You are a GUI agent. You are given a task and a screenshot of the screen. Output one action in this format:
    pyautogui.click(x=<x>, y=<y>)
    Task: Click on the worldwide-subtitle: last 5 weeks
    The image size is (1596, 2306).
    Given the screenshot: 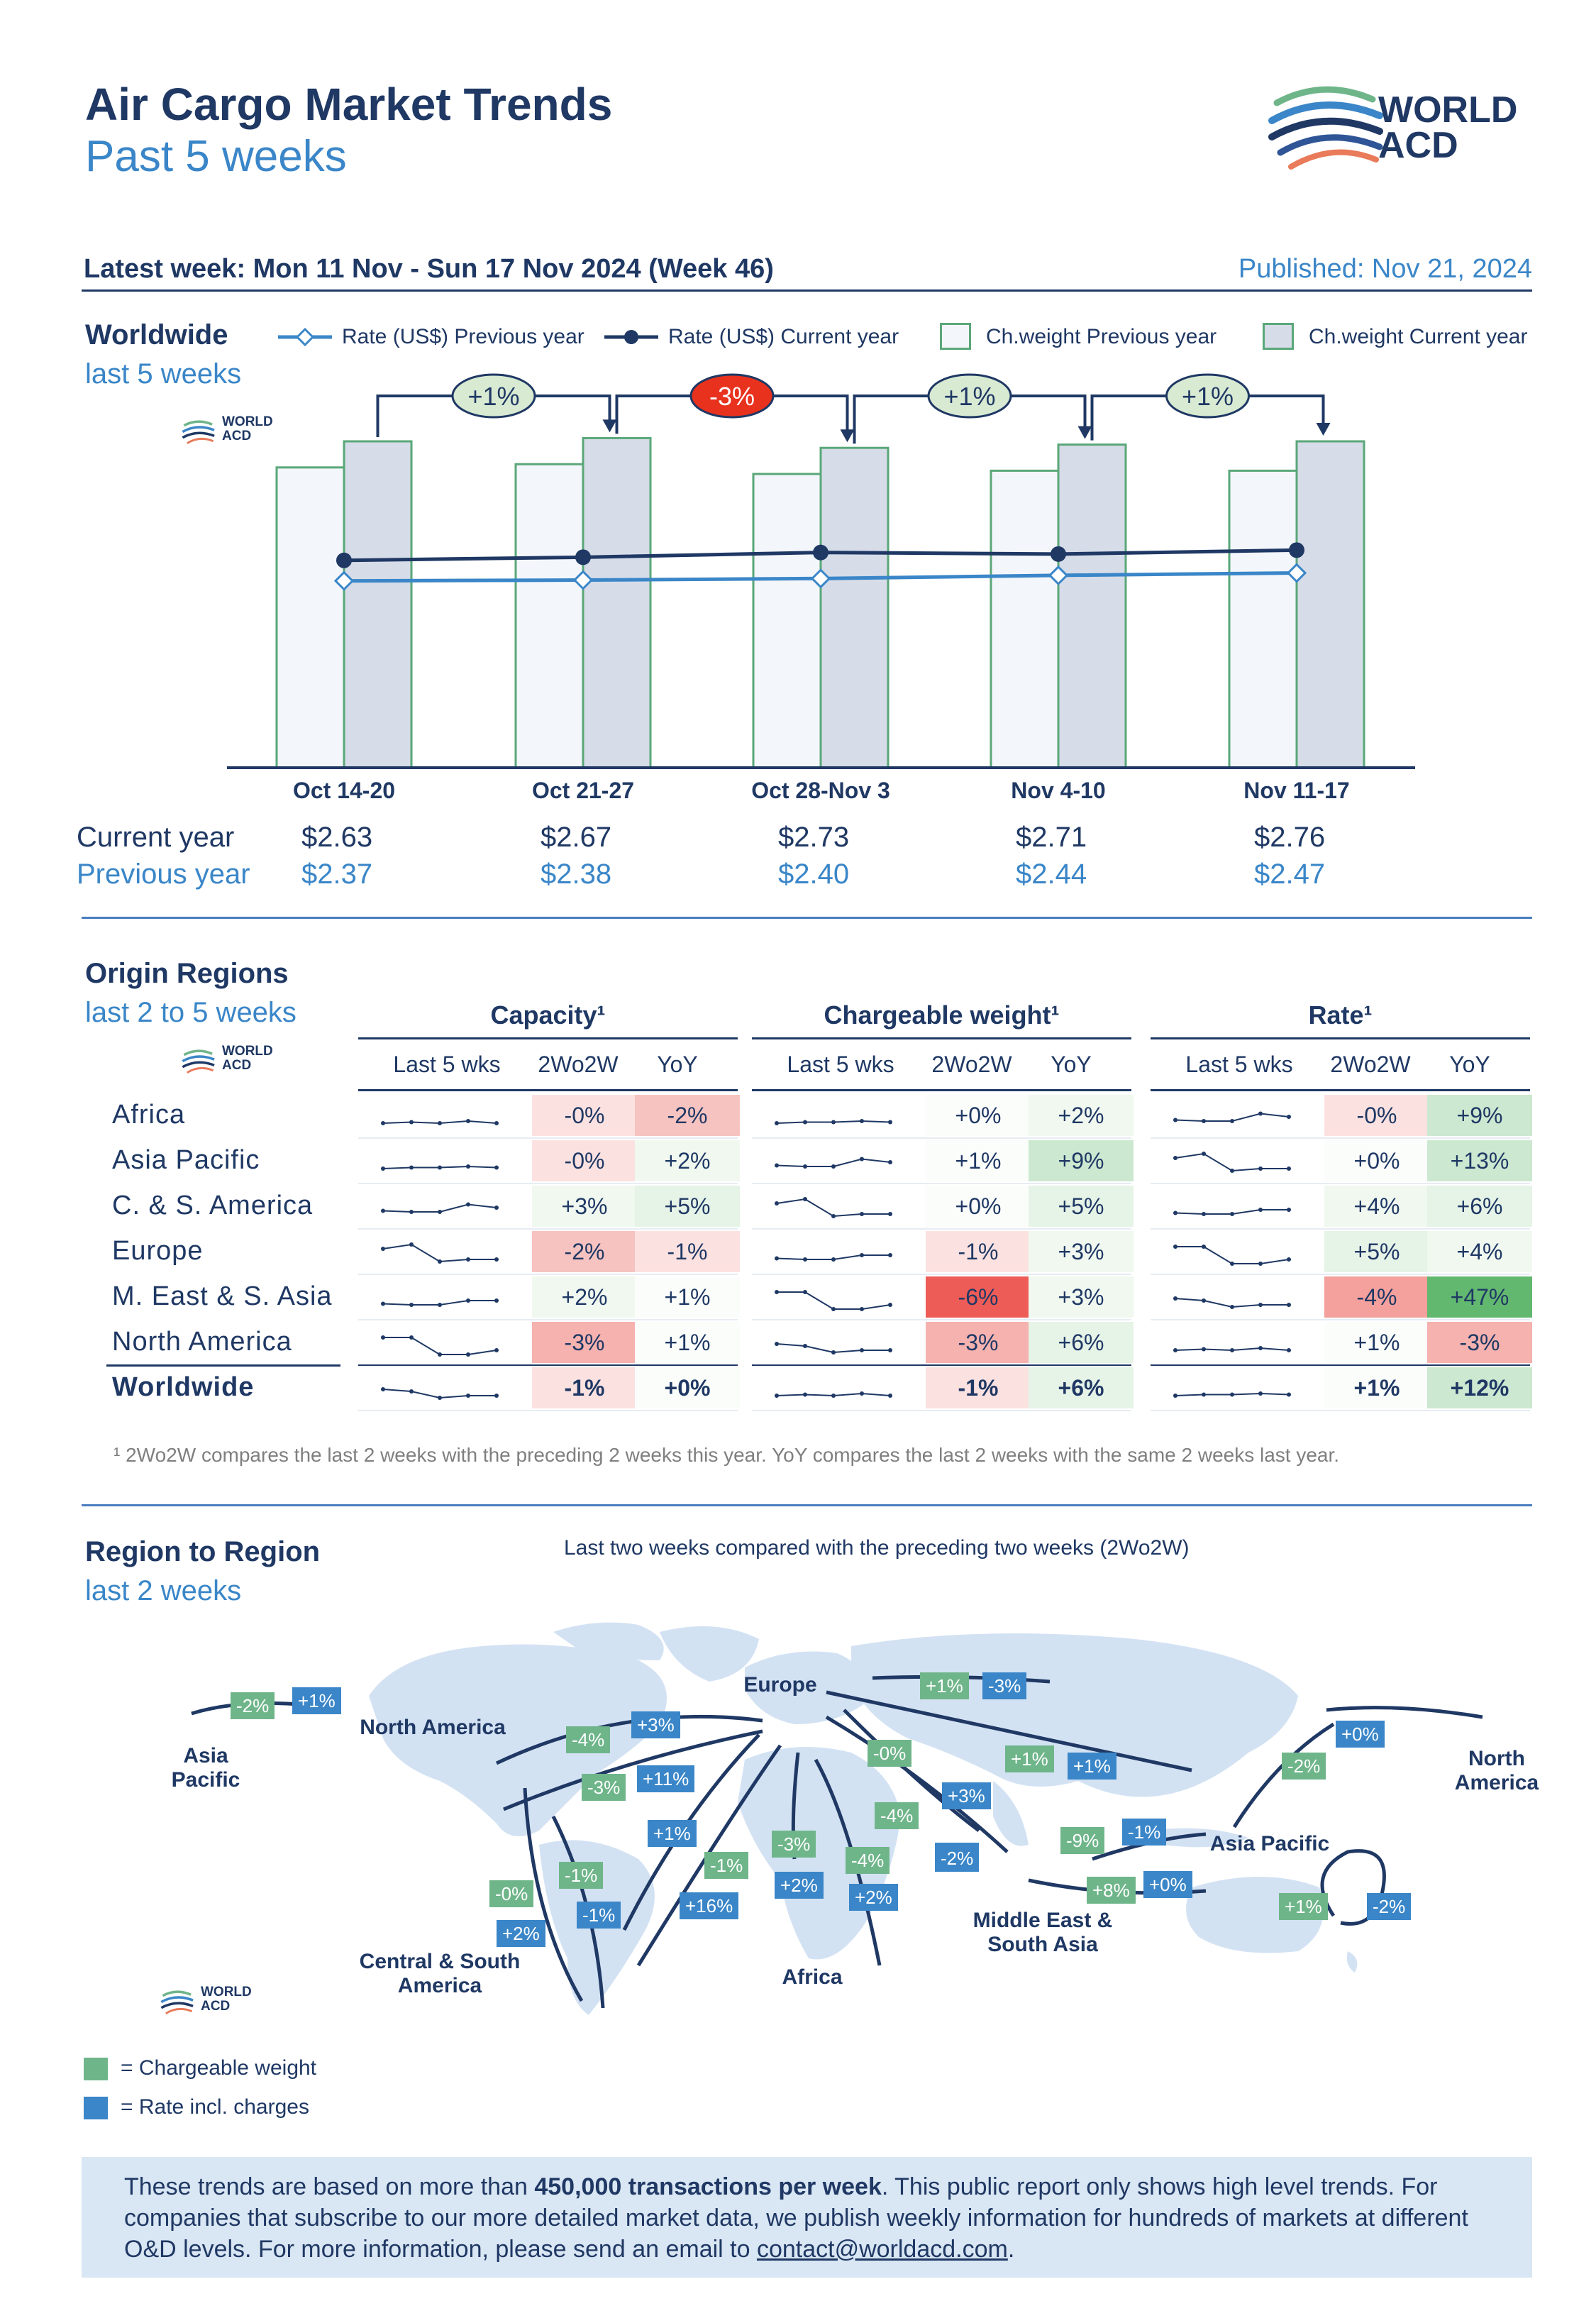 What is the action you would take?
    pyautogui.click(x=163, y=374)
    